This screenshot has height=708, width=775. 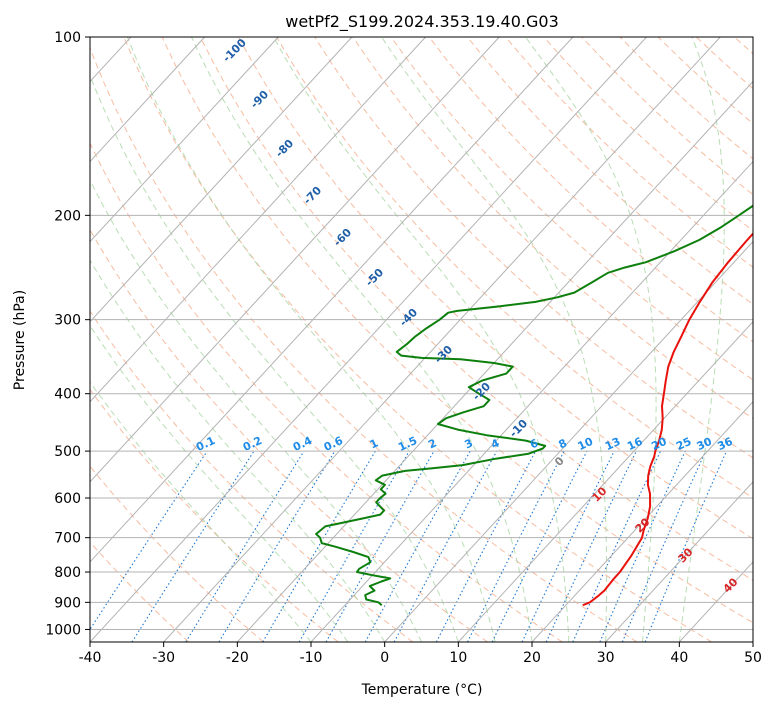 What do you see at coordinates (420, 654) in the screenshot?
I see `x-axis-ticks: -40 -30 -20 -10 0 10 20 30 40 50` at bounding box center [420, 654].